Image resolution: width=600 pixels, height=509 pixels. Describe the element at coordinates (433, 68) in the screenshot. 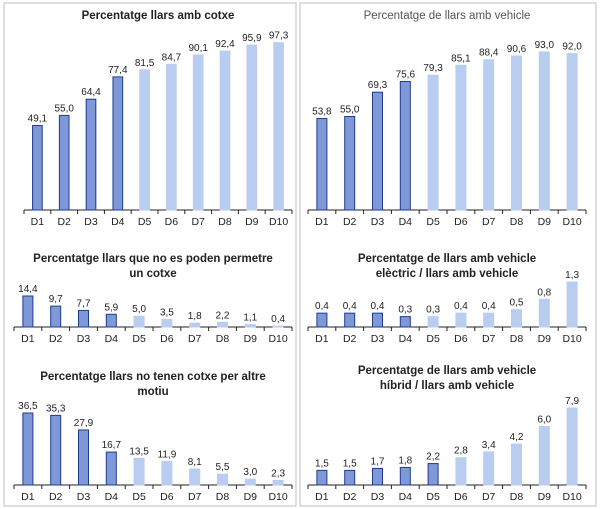

I see `value-label: 79,3` at that location.